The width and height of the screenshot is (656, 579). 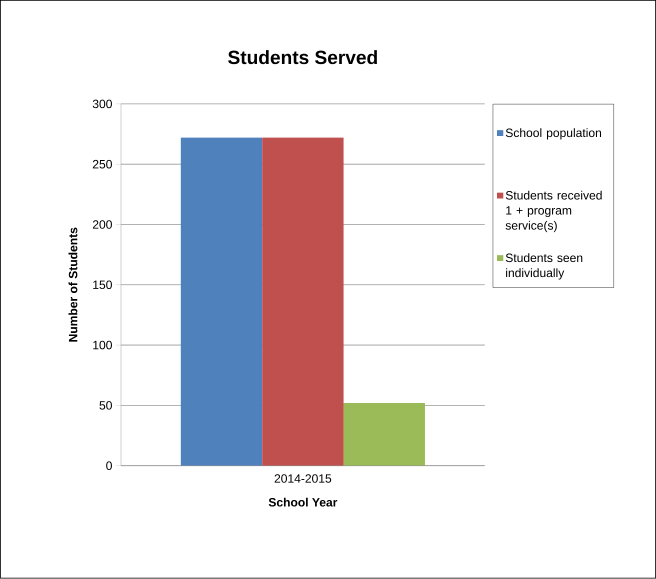 What do you see at coordinates (109, 466) in the screenshot?
I see `y-tick-label: 0` at bounding box center [109, 466].